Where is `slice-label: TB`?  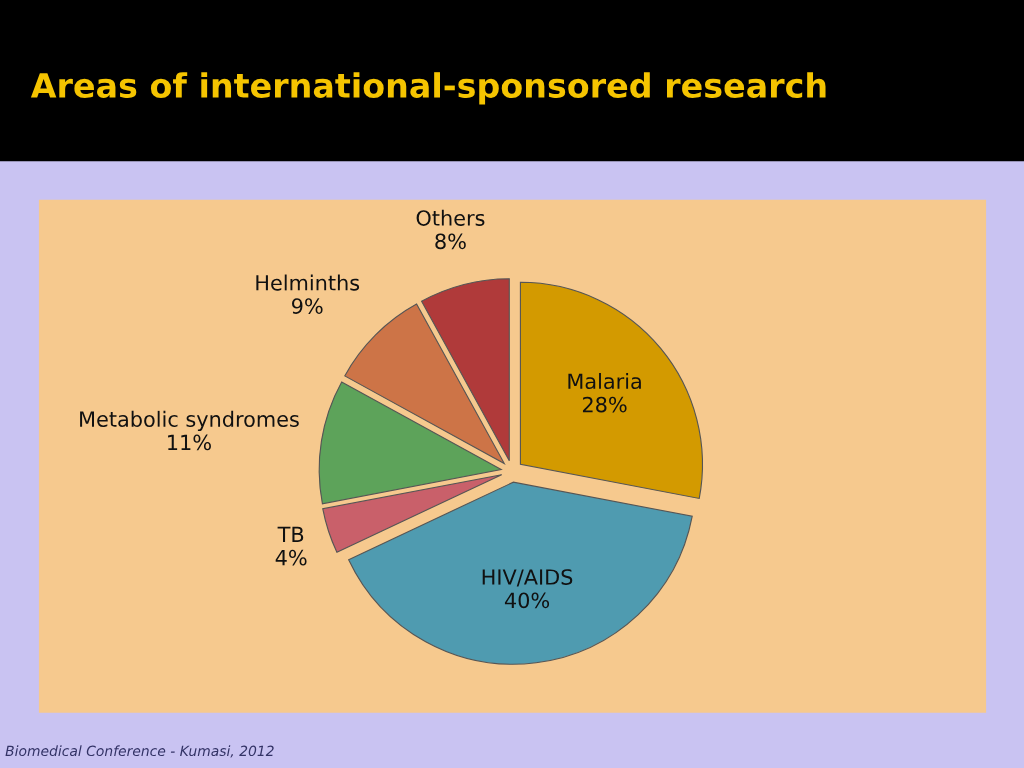
slice-label: TB is located at coordinates (290, 534).